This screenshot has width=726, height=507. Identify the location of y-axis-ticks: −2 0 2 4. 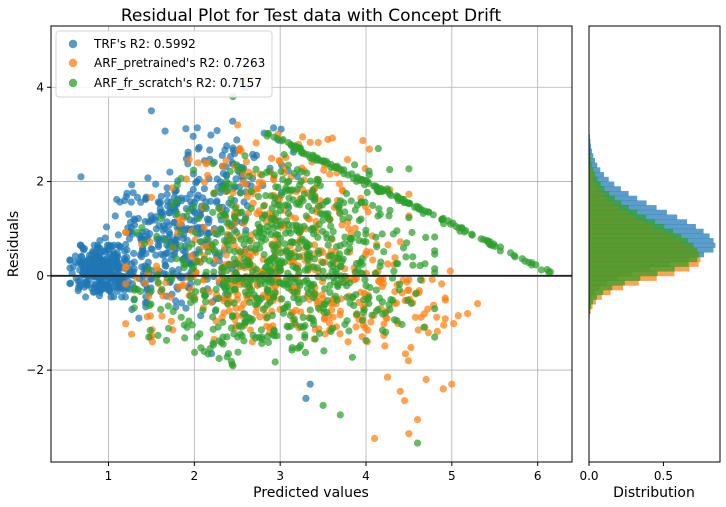
(38, 228).